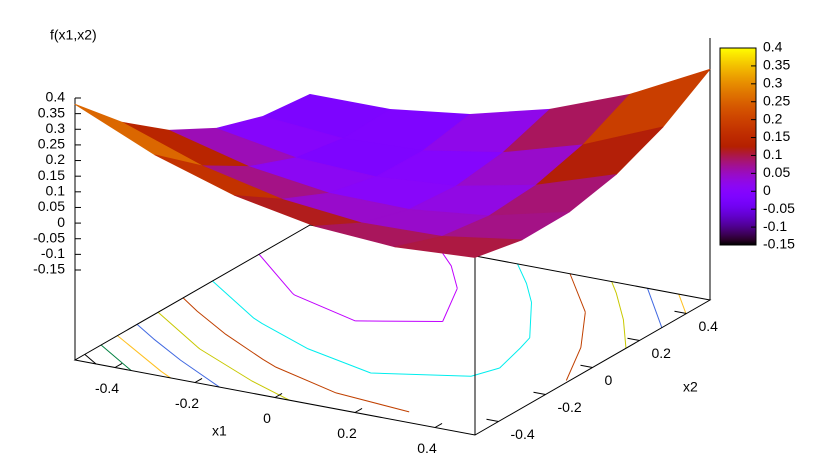  What do you see at coordinates (523, 434) in the screenshot?
I see `y-tick-label: -0.4` at bounding box center [523, 434].